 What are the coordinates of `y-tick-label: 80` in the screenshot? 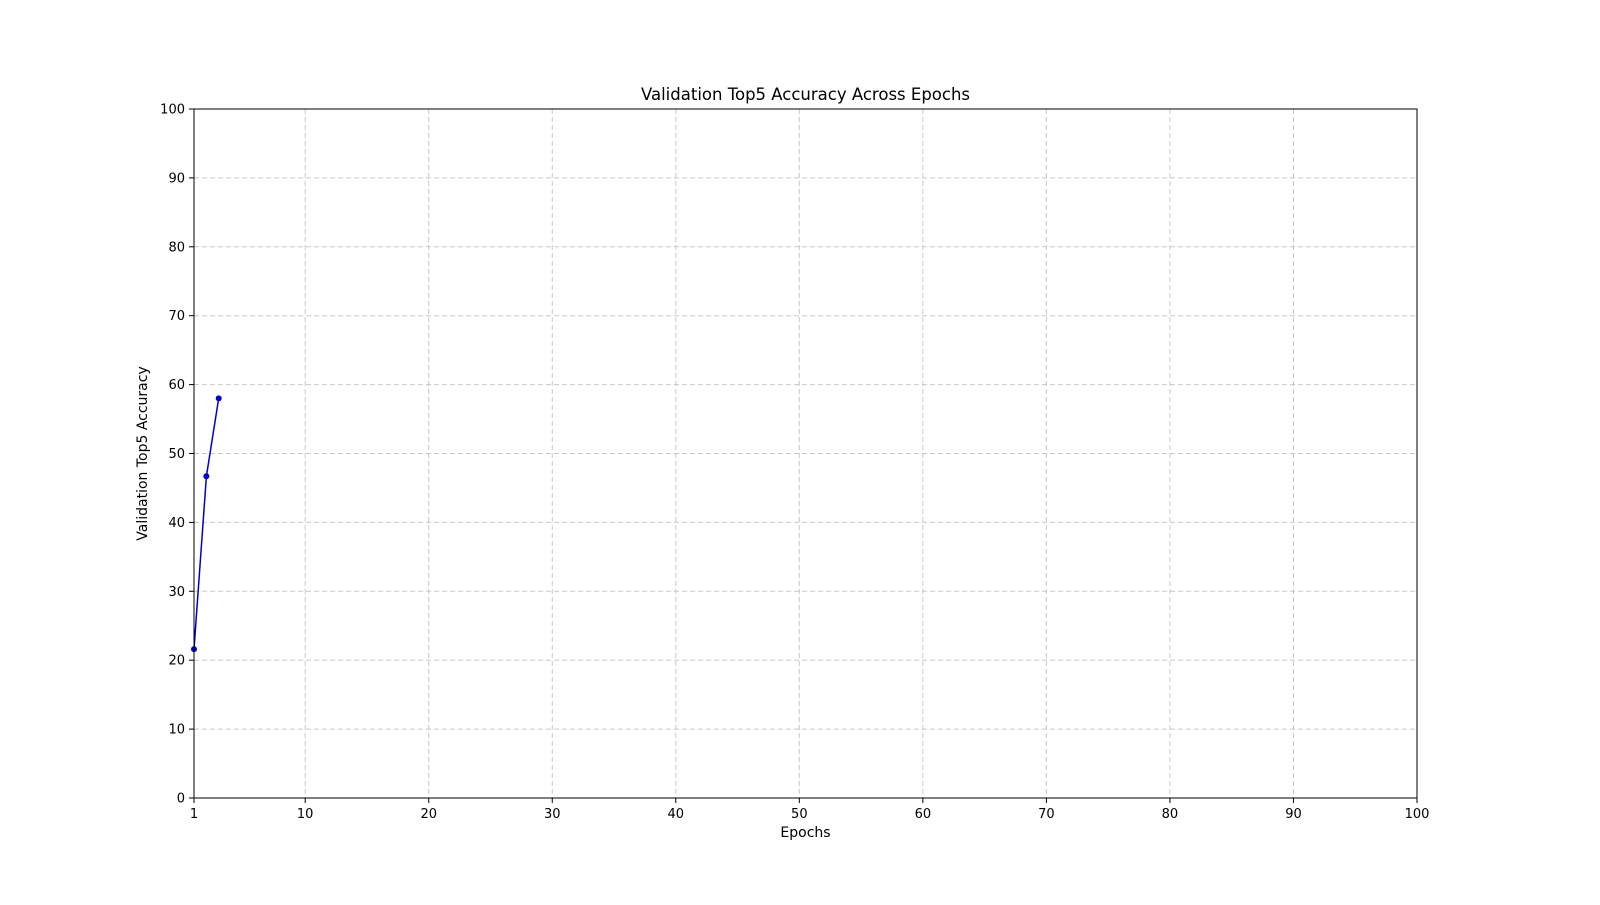 It's located at (176, 247).